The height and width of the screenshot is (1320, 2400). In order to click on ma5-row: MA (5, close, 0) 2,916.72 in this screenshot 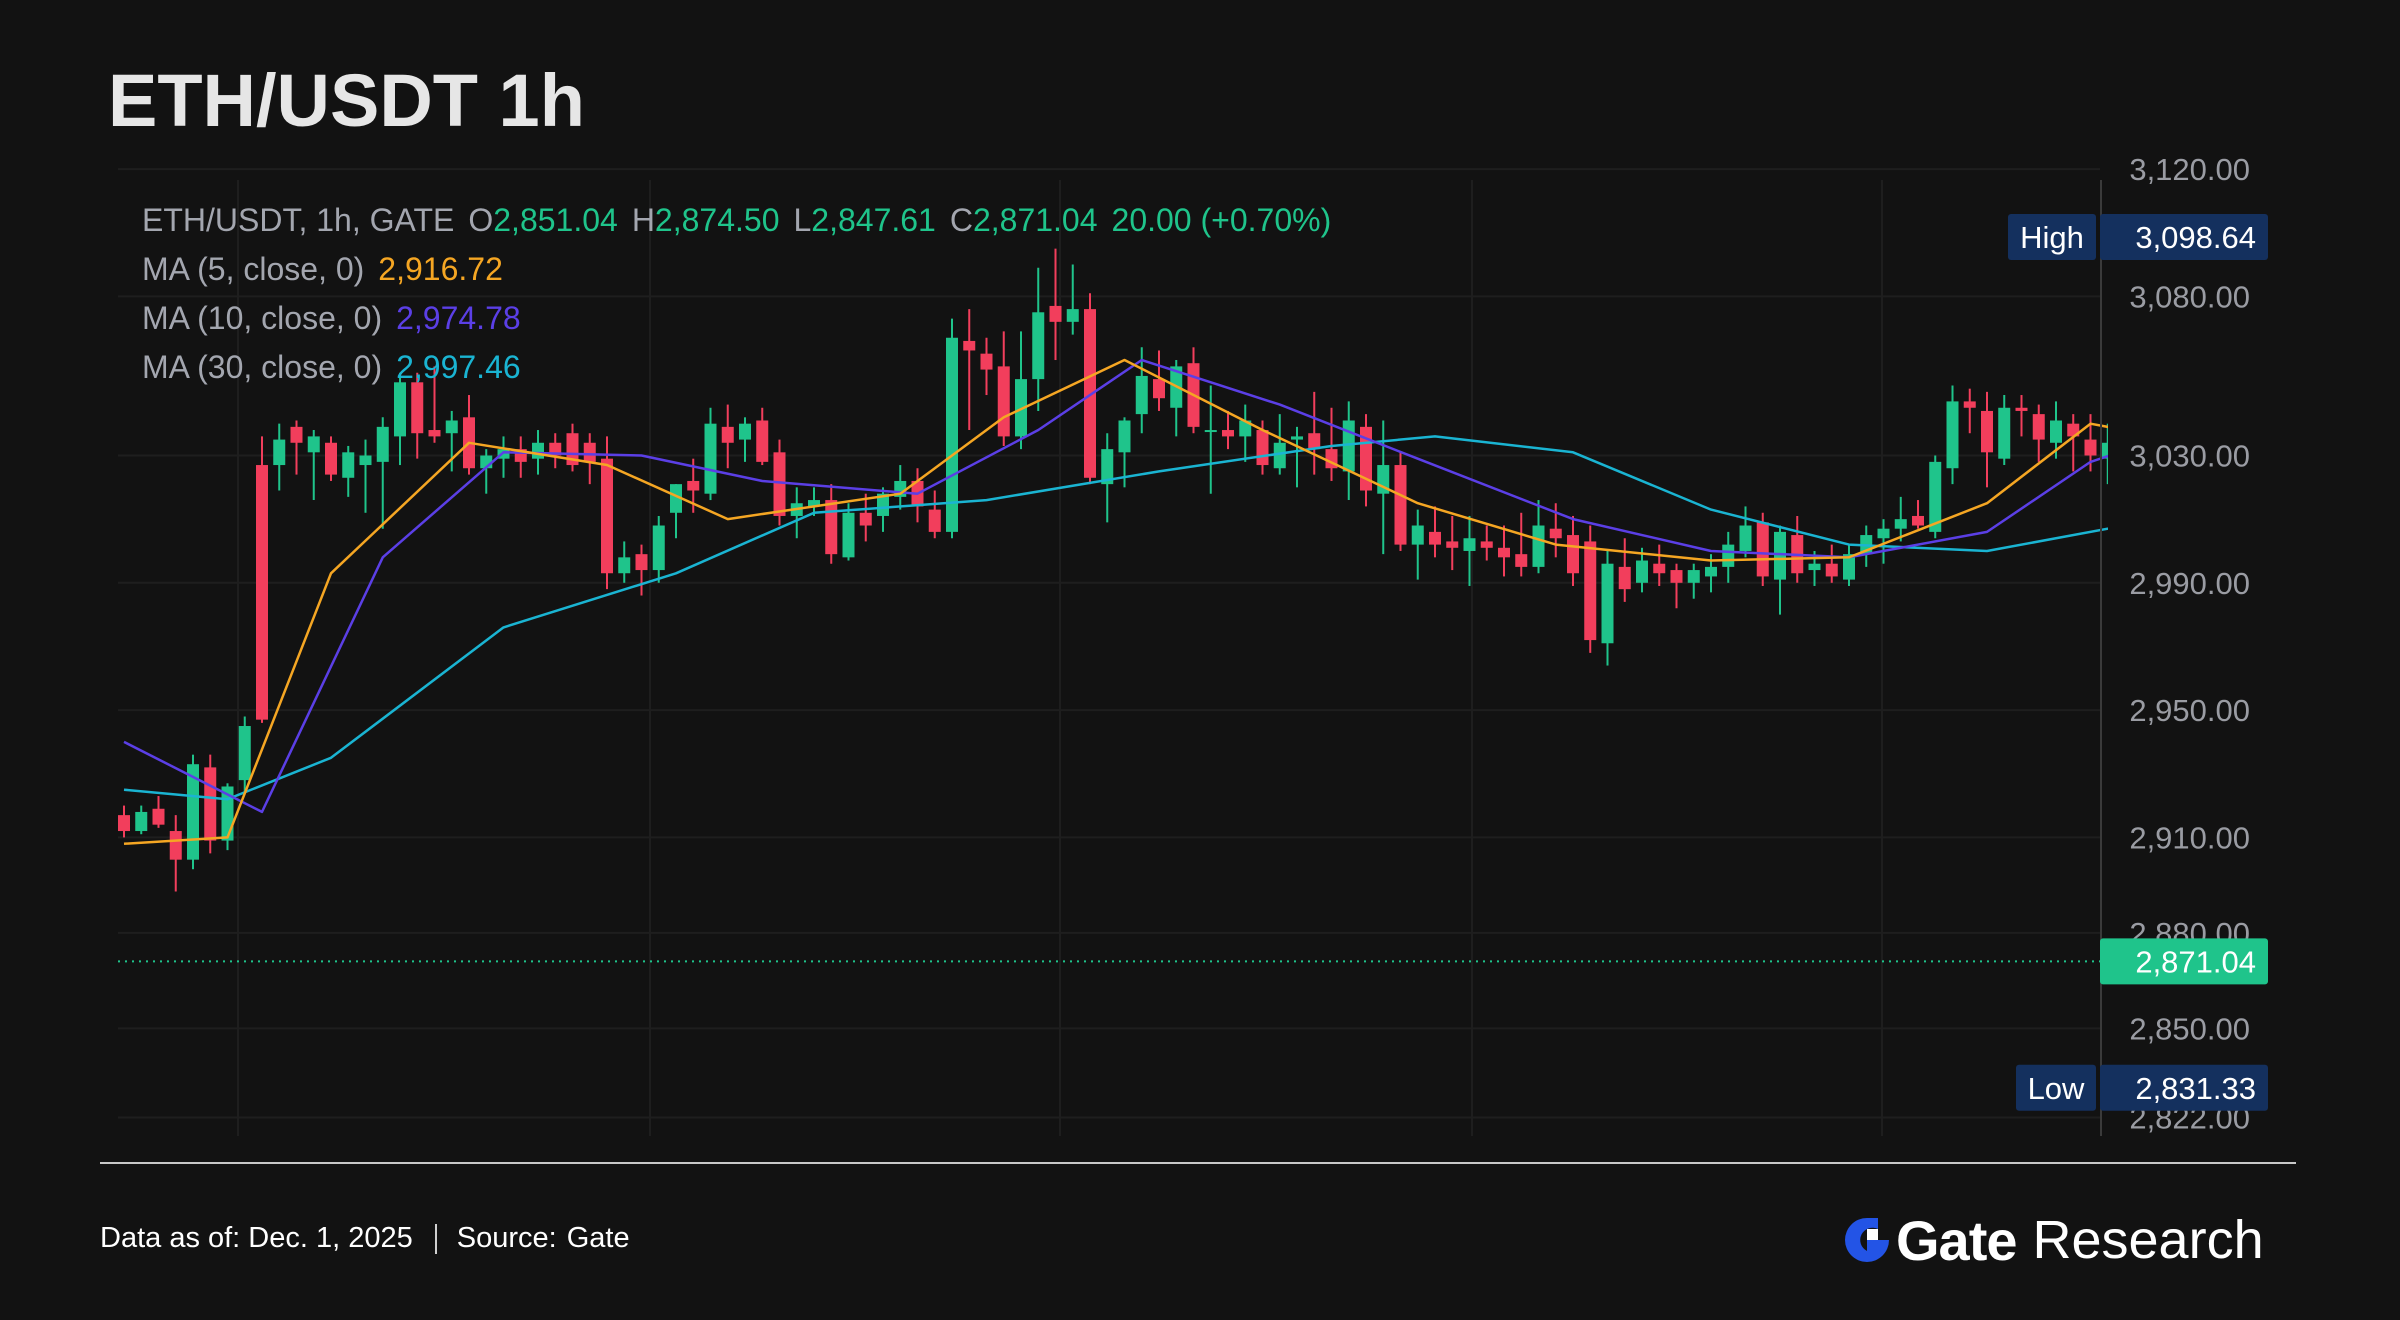, I will do `click(736, 269)`.